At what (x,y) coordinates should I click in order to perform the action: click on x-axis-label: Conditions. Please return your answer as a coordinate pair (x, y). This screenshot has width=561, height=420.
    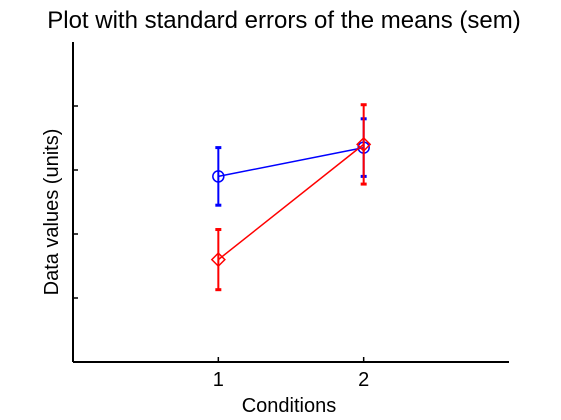
    Looking at the image, I should click on (289, 406).